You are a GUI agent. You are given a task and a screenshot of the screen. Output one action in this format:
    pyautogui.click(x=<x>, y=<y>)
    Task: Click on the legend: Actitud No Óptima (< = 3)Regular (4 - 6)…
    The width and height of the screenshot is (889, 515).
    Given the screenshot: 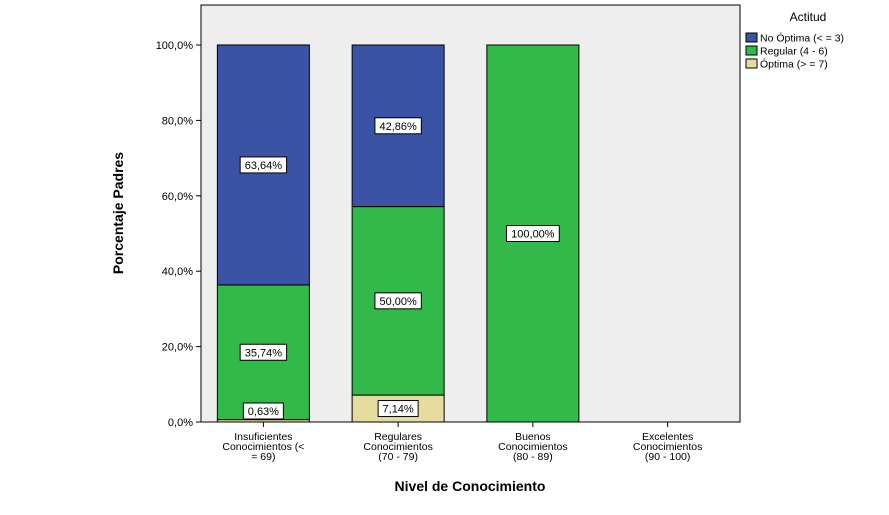 What is the action you would take?
    pyautogui.click(x=794, y=40)
    